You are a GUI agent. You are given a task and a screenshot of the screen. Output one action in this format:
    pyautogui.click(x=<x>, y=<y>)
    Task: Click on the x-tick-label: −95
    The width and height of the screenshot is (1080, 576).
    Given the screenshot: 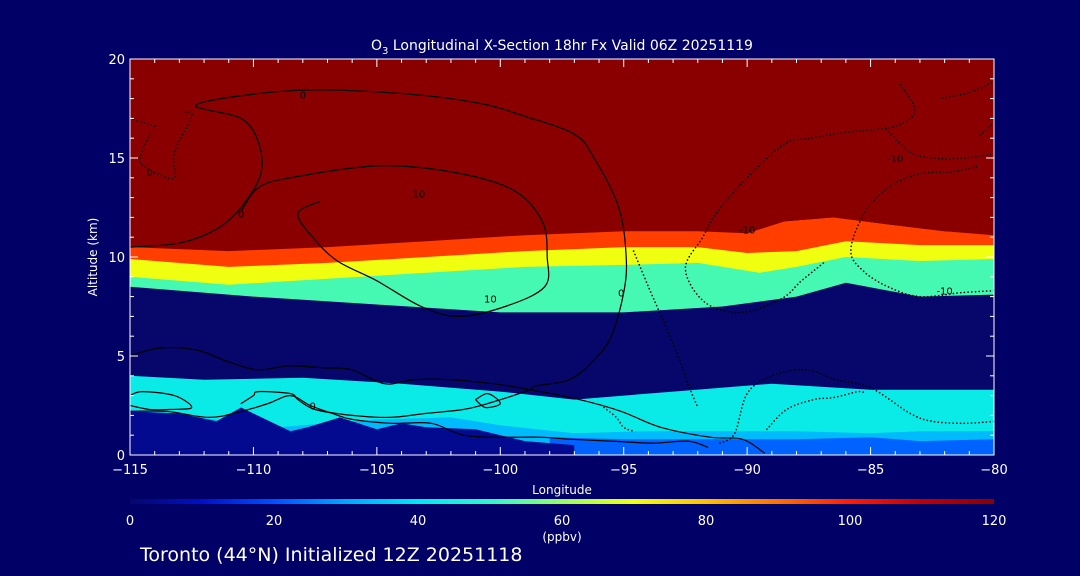 What is the action you would take?
    pyautogui.click(x=623, y=470)
    